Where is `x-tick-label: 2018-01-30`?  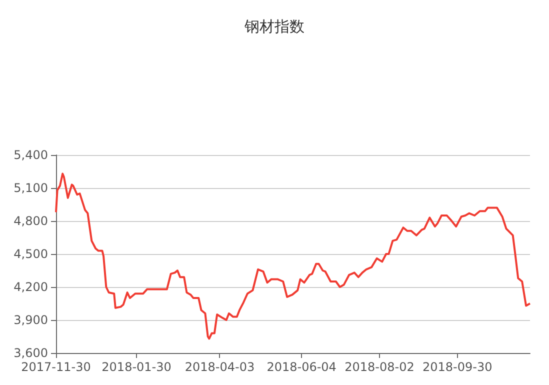
x-tick-label: 2018-01-30 is located at coordinates (137, 367).